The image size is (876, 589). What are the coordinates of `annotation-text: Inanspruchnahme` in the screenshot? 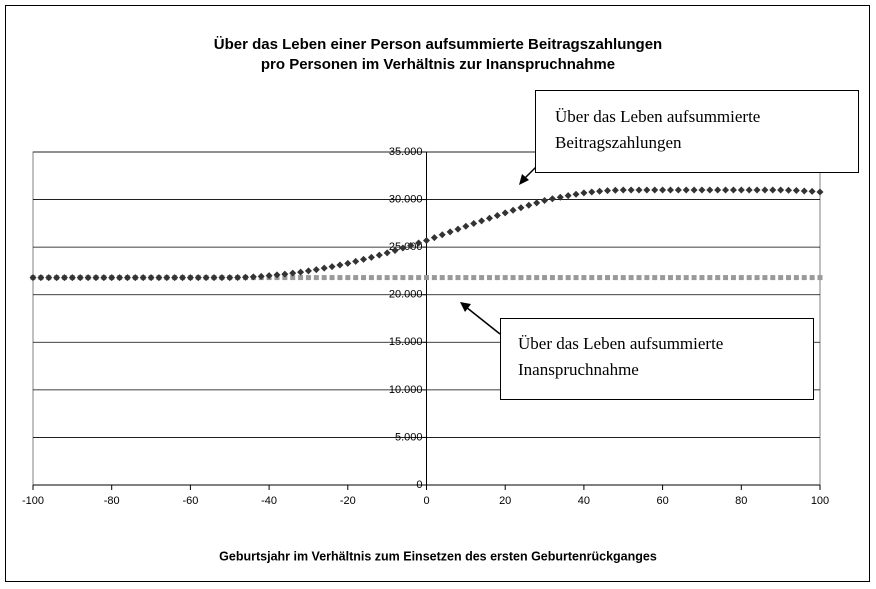 It's located at (578, 369).